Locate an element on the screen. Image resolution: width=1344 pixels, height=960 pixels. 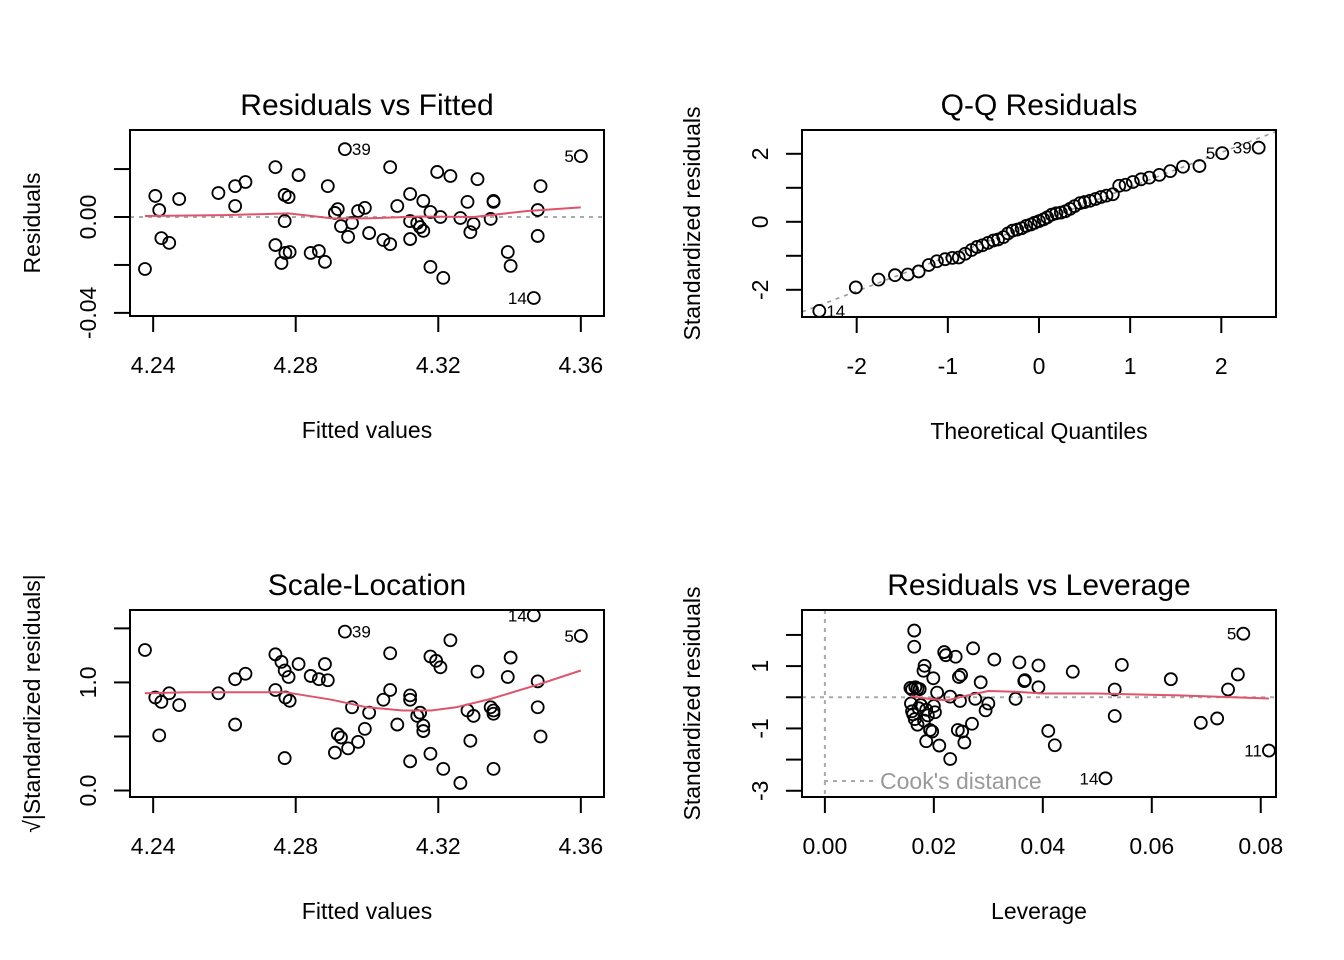
y-tick-label: -3 is located at coordinates (760, 791).